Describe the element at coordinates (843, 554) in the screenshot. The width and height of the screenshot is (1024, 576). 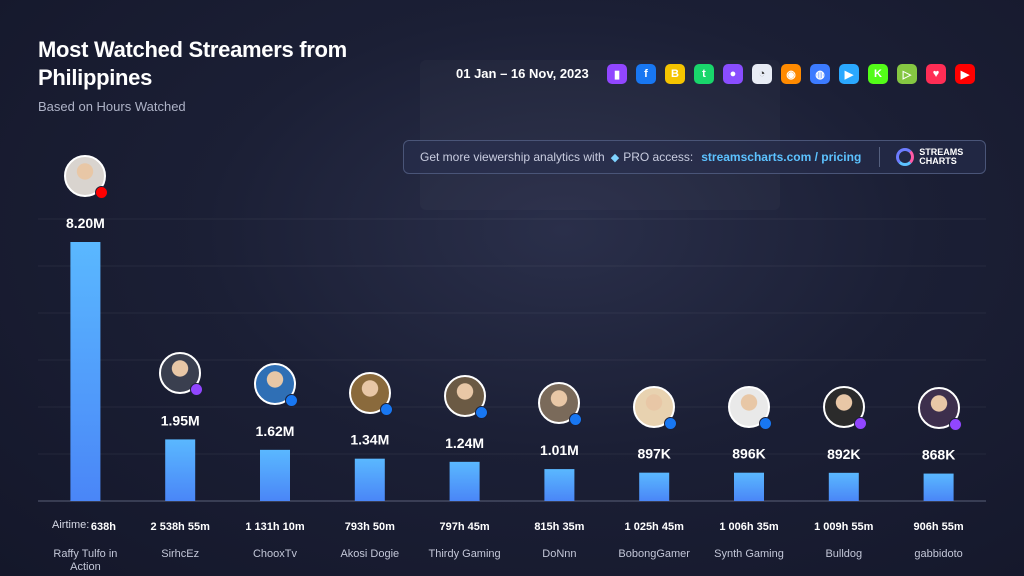
I see `category-label: Bulldog` at that location.